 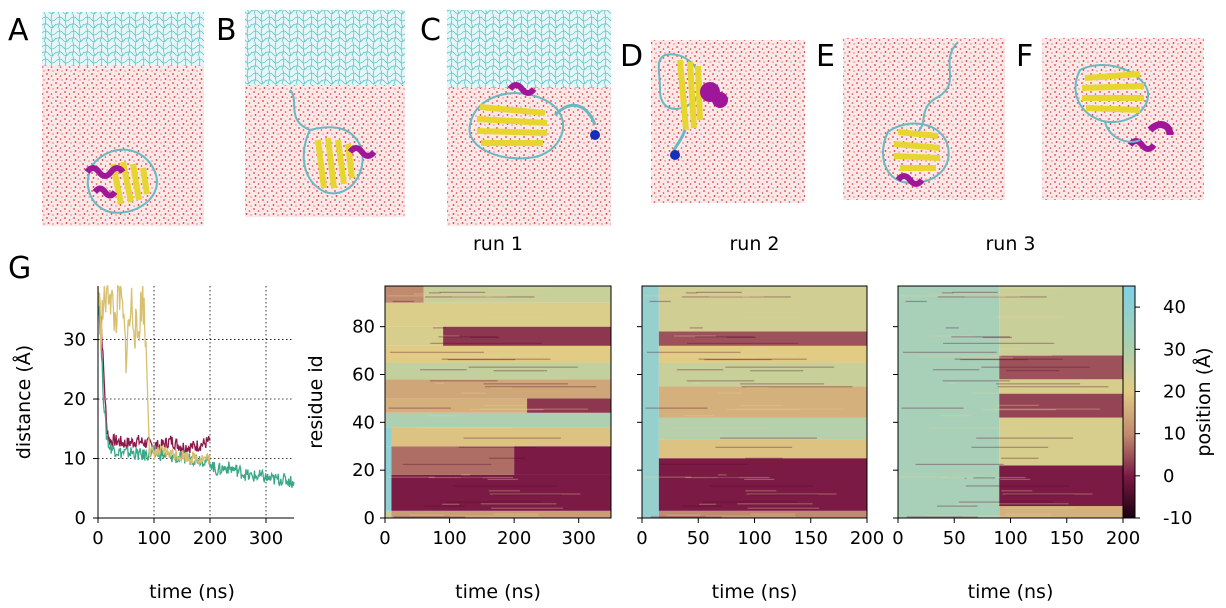 What do you see at coordinates (1203, 401) in the screenshot?
I see `colorbar-label: position (Å)` at bounding box center [1203, 401].